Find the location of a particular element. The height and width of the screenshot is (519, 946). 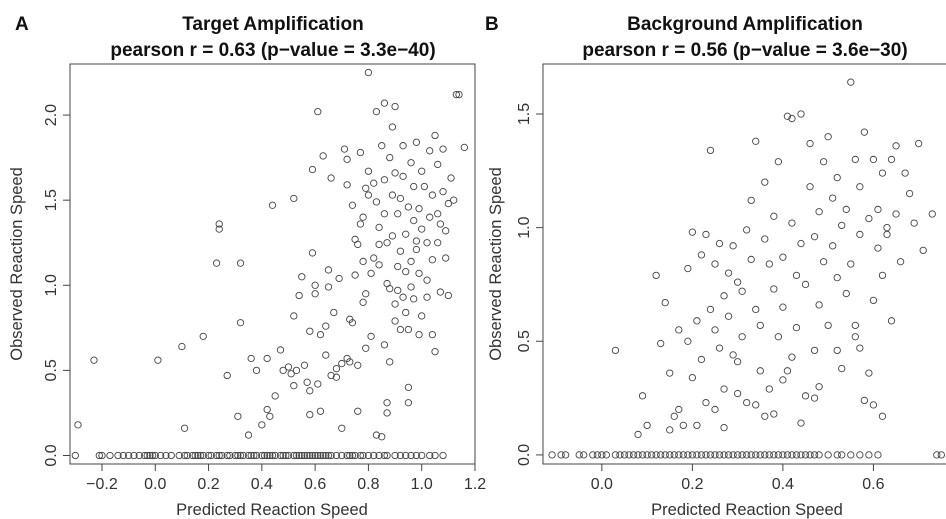

y-tick-label: 1.0 is located at coordinates (524, 227).